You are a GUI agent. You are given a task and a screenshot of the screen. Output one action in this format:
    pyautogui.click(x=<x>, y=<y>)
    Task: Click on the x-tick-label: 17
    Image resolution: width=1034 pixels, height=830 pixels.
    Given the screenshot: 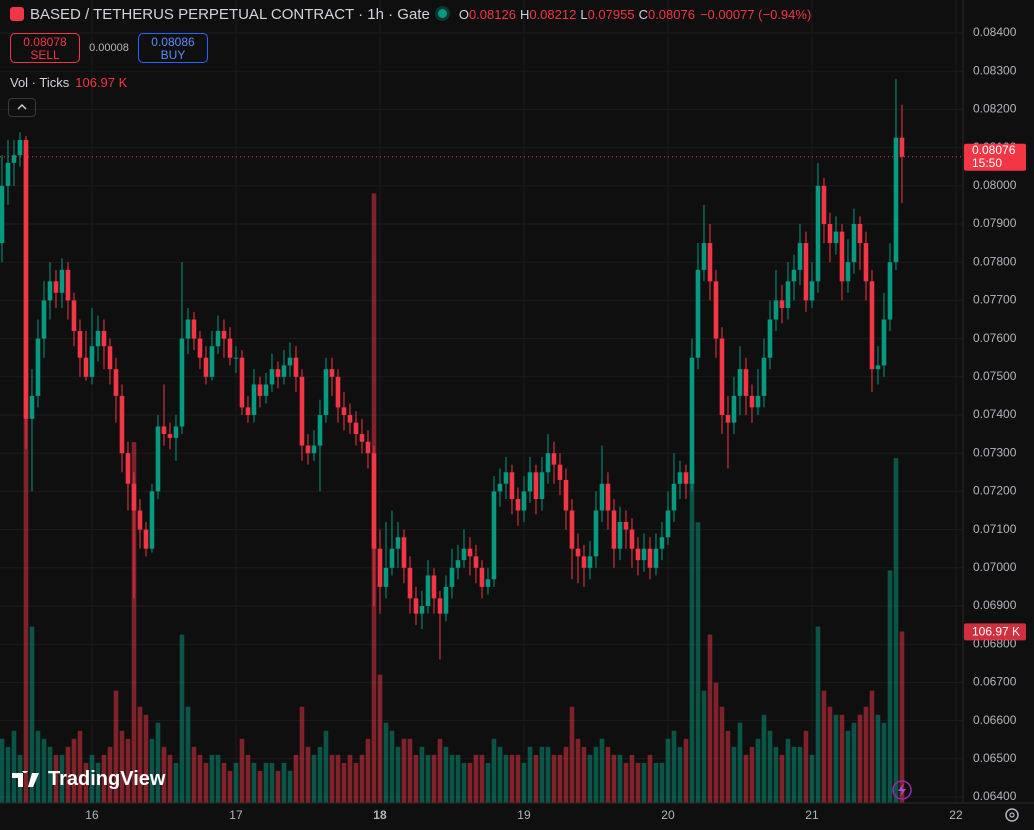 What is the action you would take?
    pyautogui.click(x=236, y=815)
    